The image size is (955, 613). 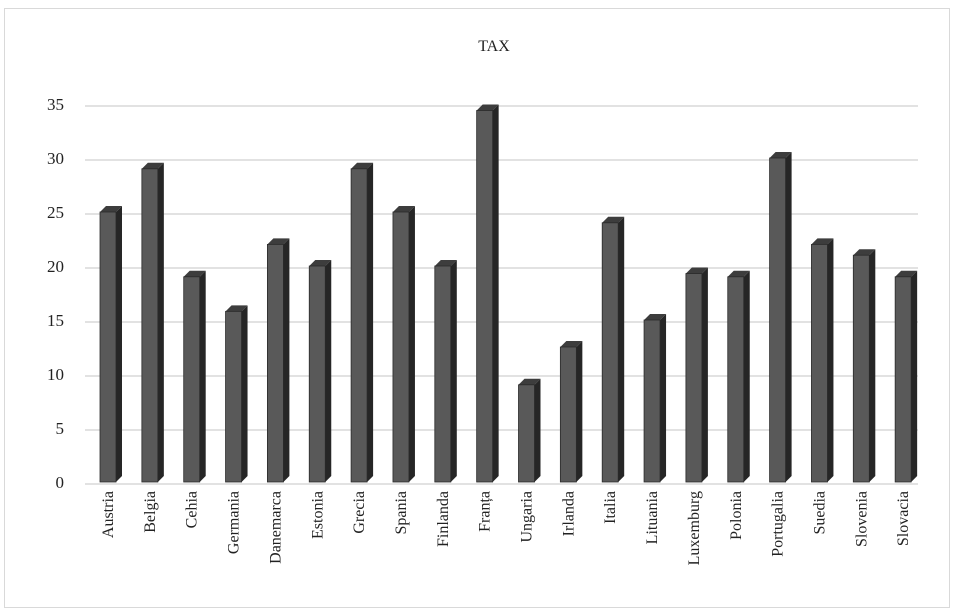 I want to click on x-tick-label: Grecia, so click(x=359, y=512).